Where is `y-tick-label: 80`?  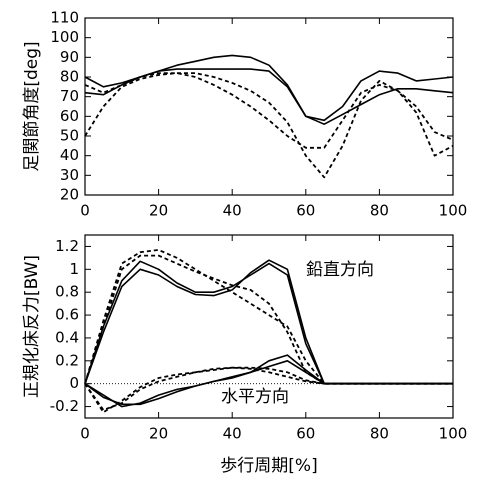 y-tick-label: 80 is located at coordinates (69, 77).